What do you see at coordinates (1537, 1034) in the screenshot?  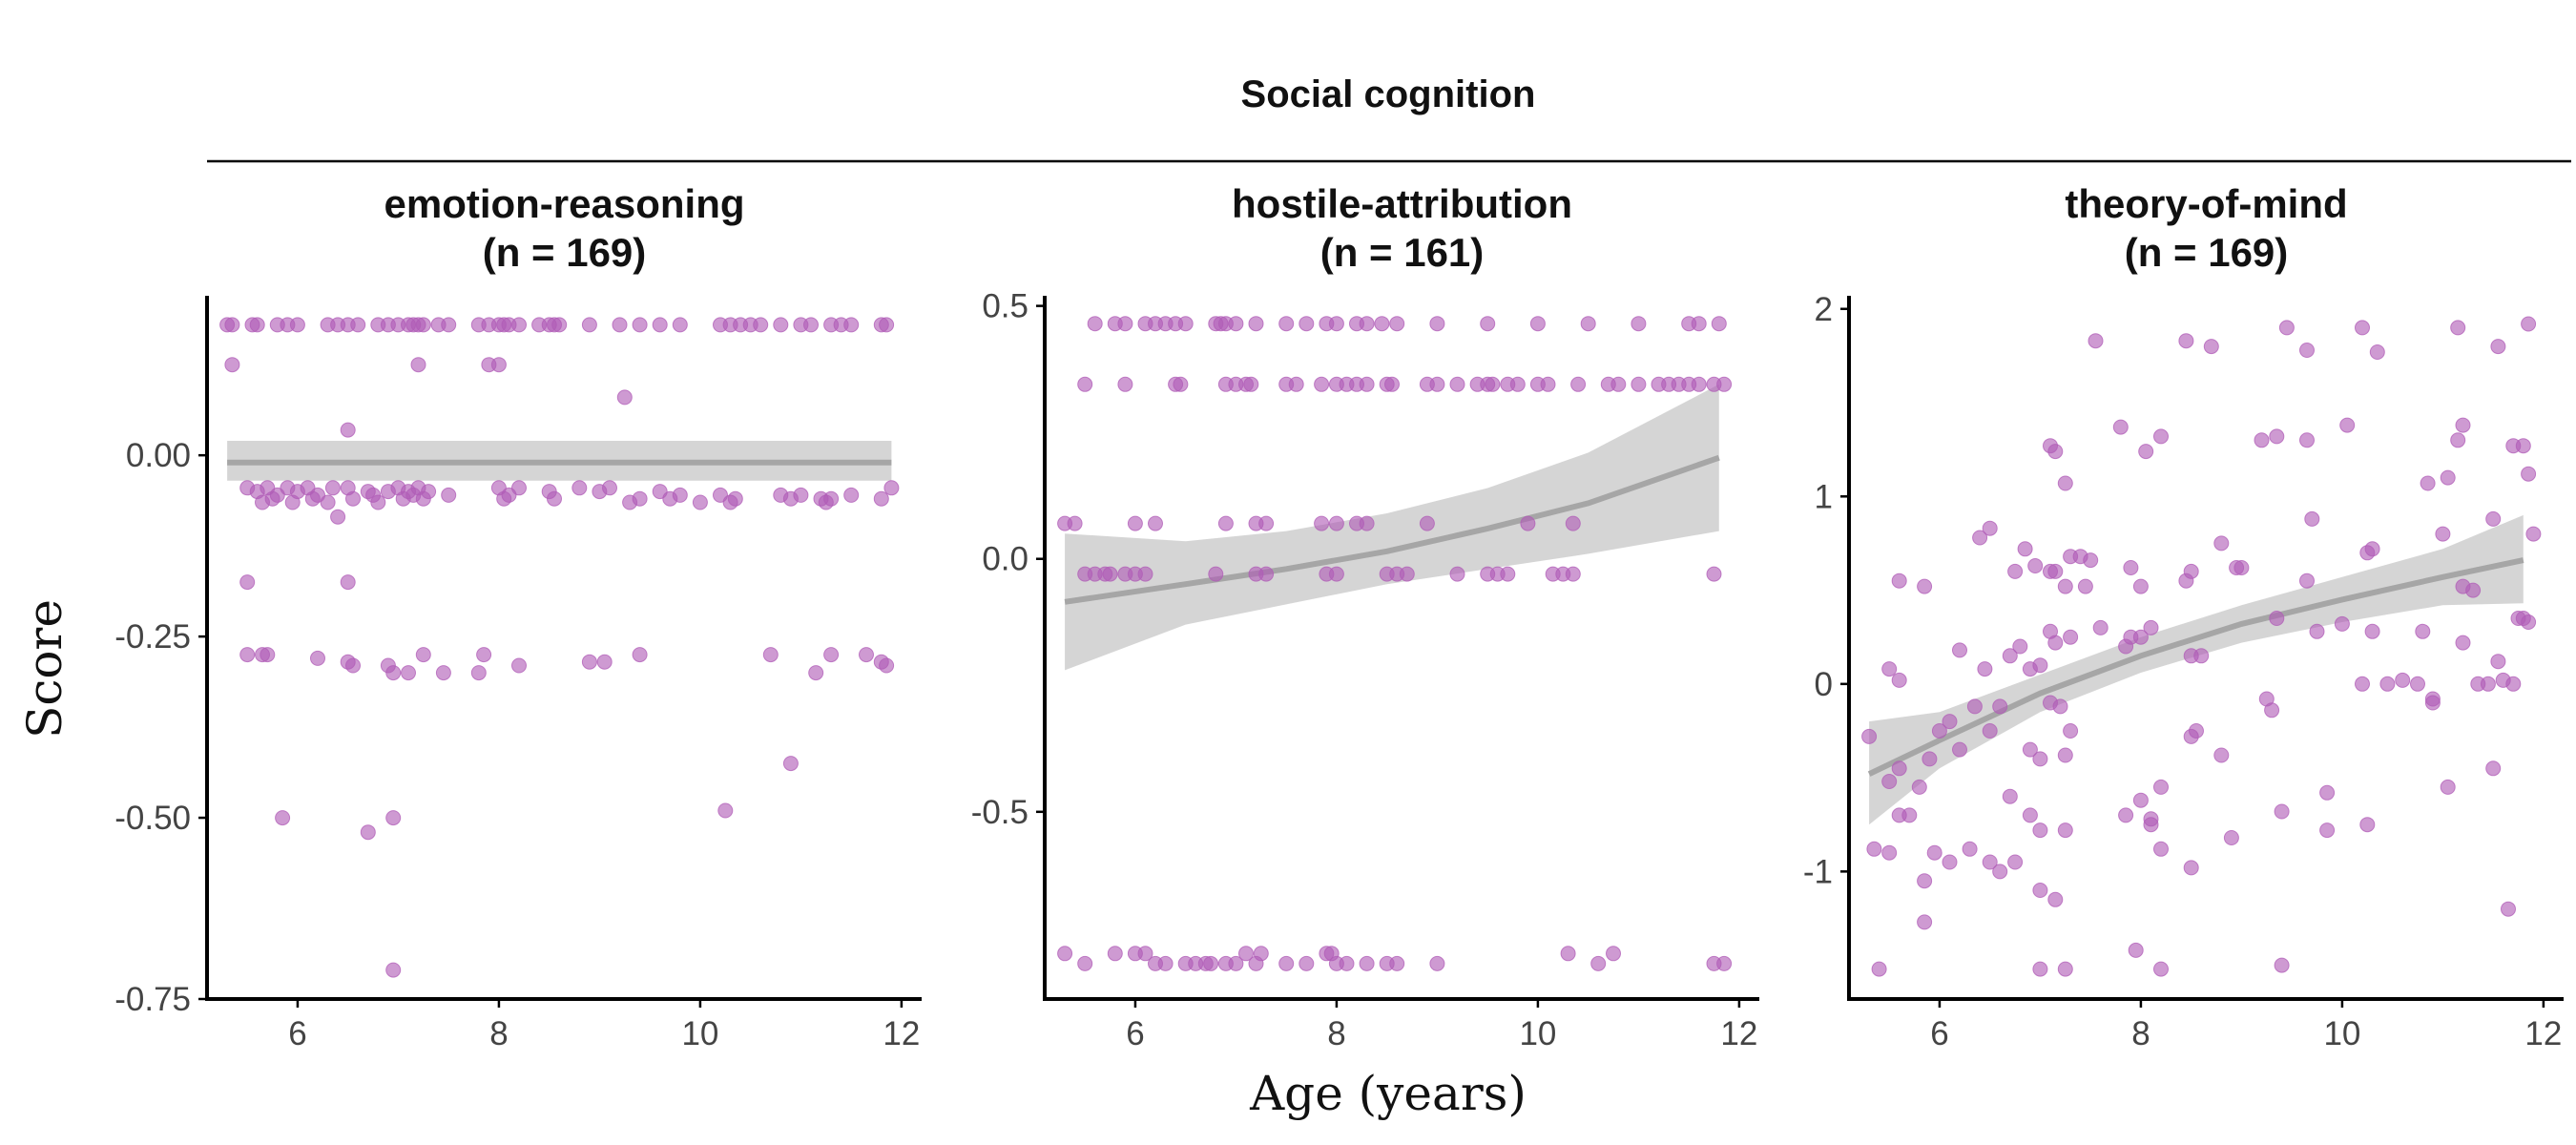 I see `x-tick-label: 10` at bounding box center [1537, 1034].